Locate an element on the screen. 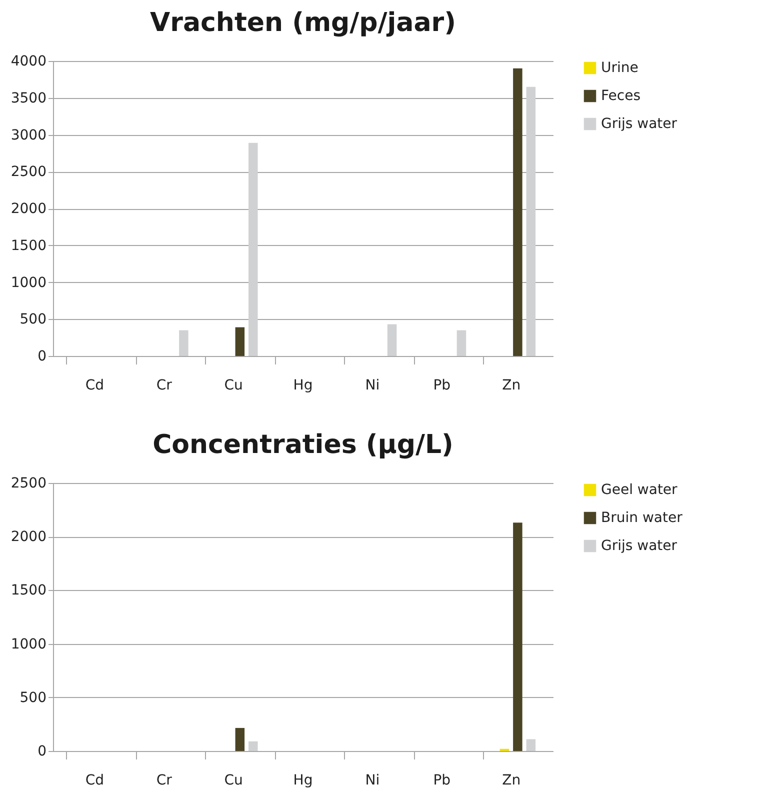 The width and height of the screenshot is (760, 801). legend-label: Feces is located at coordinates (621, 96).